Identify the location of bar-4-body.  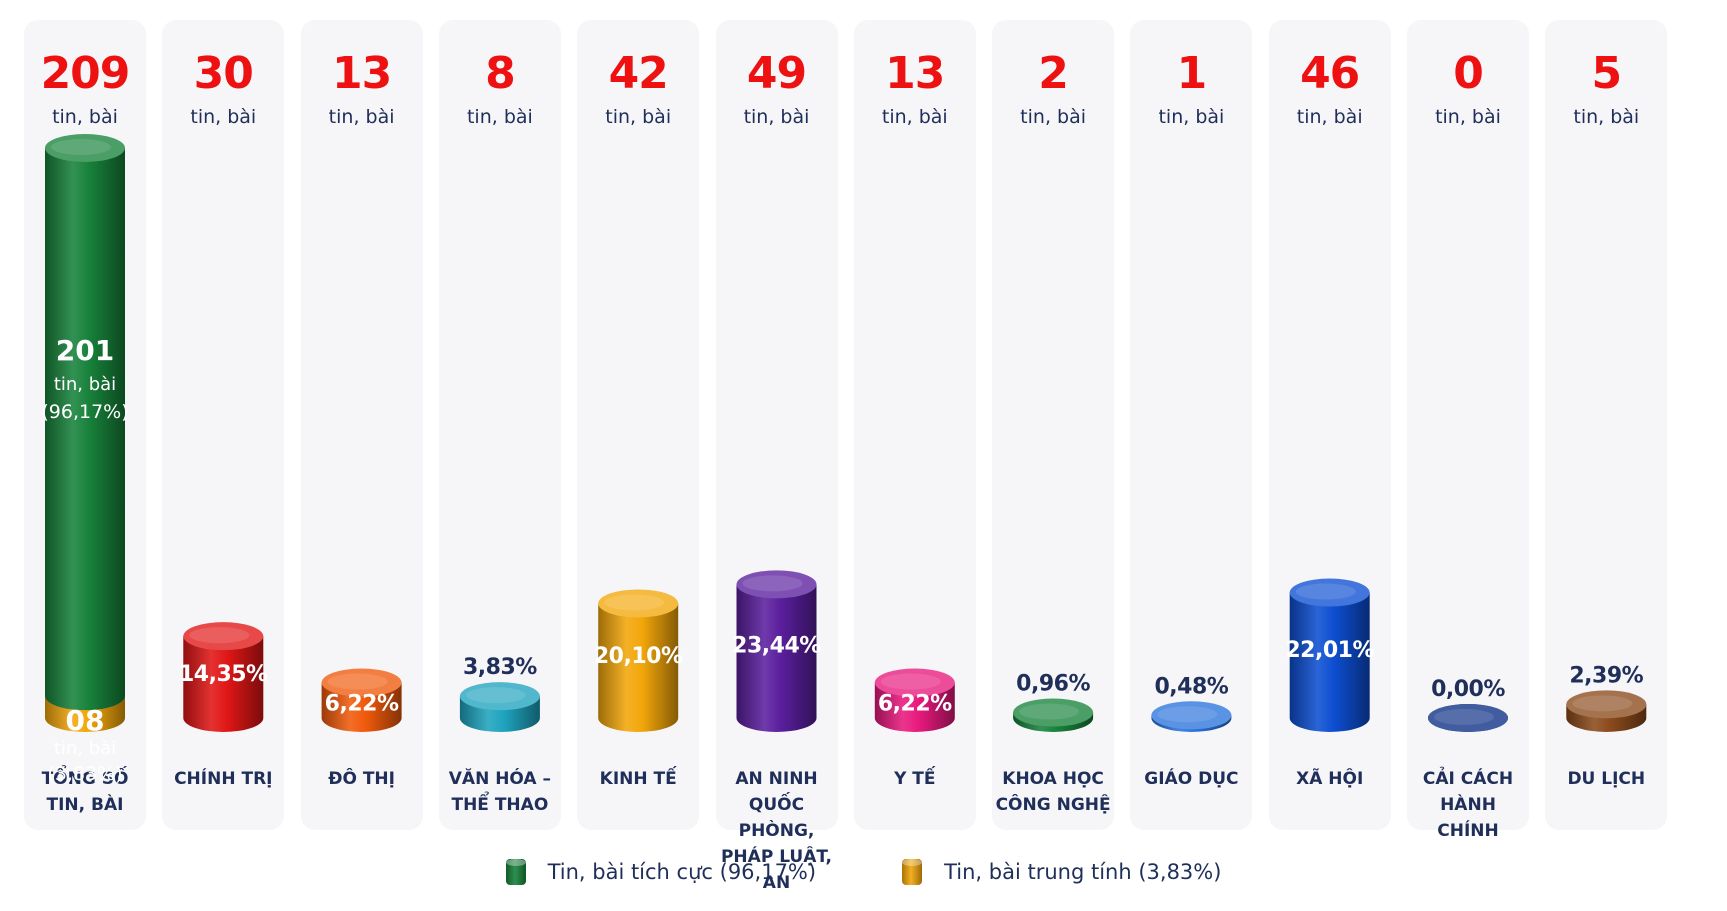
(638, 667).